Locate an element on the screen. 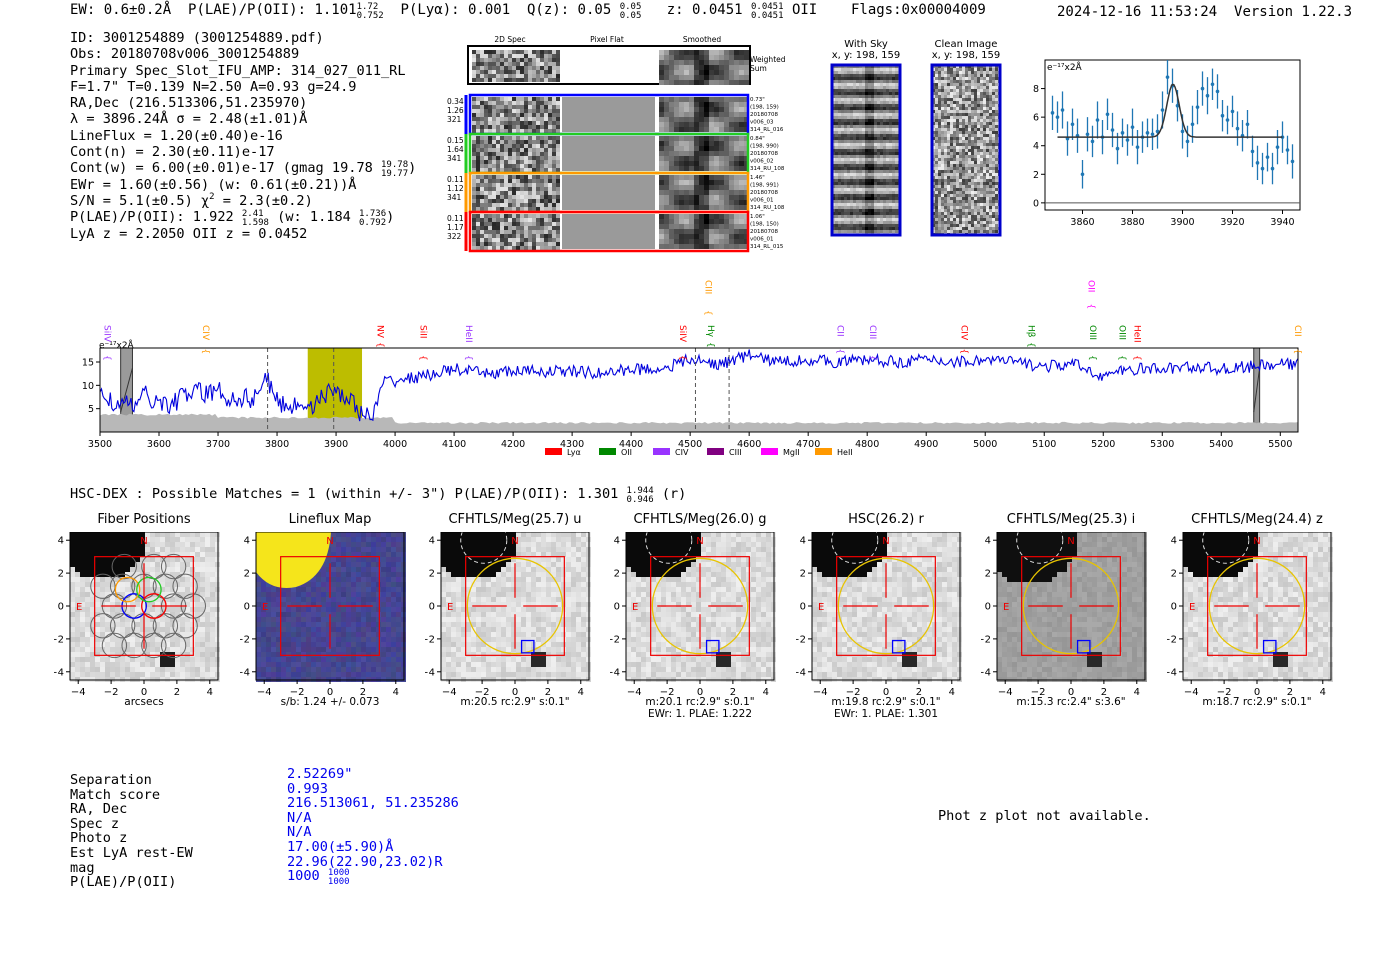 The height and width of the screenshot is (953, 1400). clean-image-coords: x, y: 198, 159 is located at coordinates (966, 55).